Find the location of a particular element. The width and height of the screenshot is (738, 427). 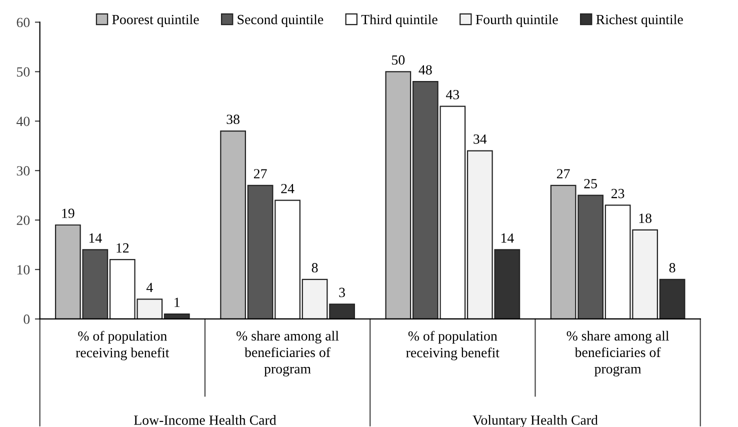

data-label: 25 is located at coordinates (590, 183).